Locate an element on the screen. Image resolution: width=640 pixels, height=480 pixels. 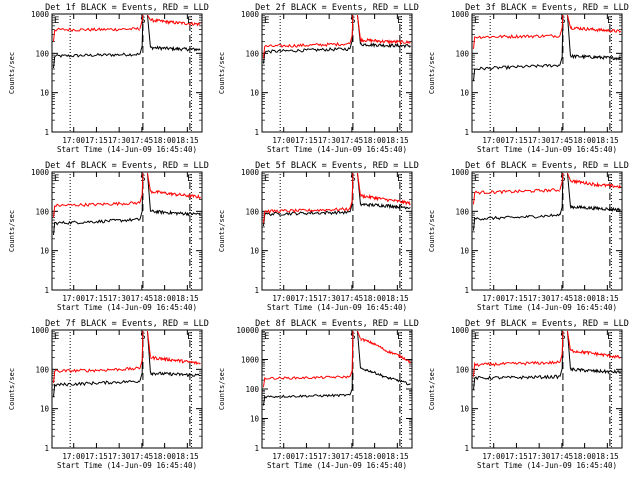
subplot-title: Det 2f BLACK = Events, RED = LLD is located at coordinates (337, 8).